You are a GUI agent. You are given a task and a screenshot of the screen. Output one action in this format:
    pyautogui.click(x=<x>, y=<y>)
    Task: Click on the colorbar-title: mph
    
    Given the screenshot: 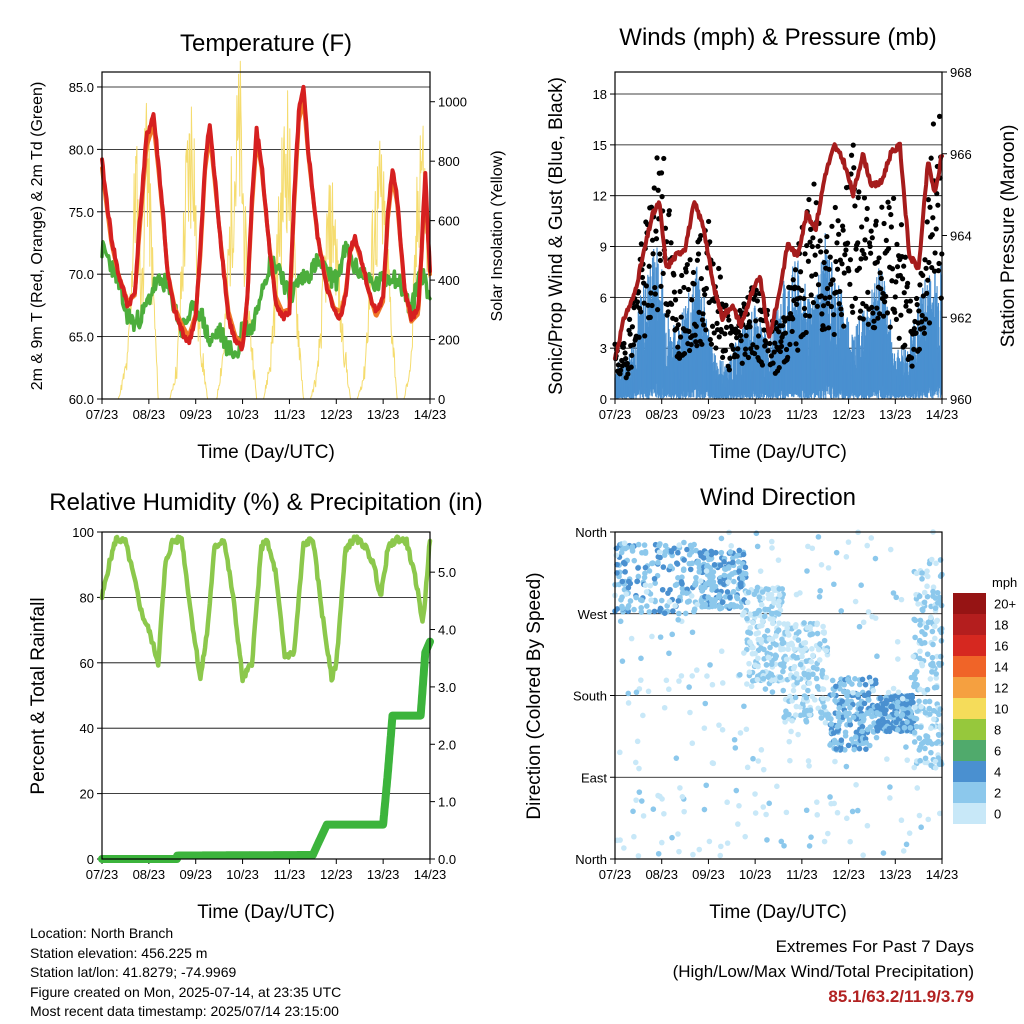 What is the action you would take?
    pyautogui.click(x=1004, y=582)
    